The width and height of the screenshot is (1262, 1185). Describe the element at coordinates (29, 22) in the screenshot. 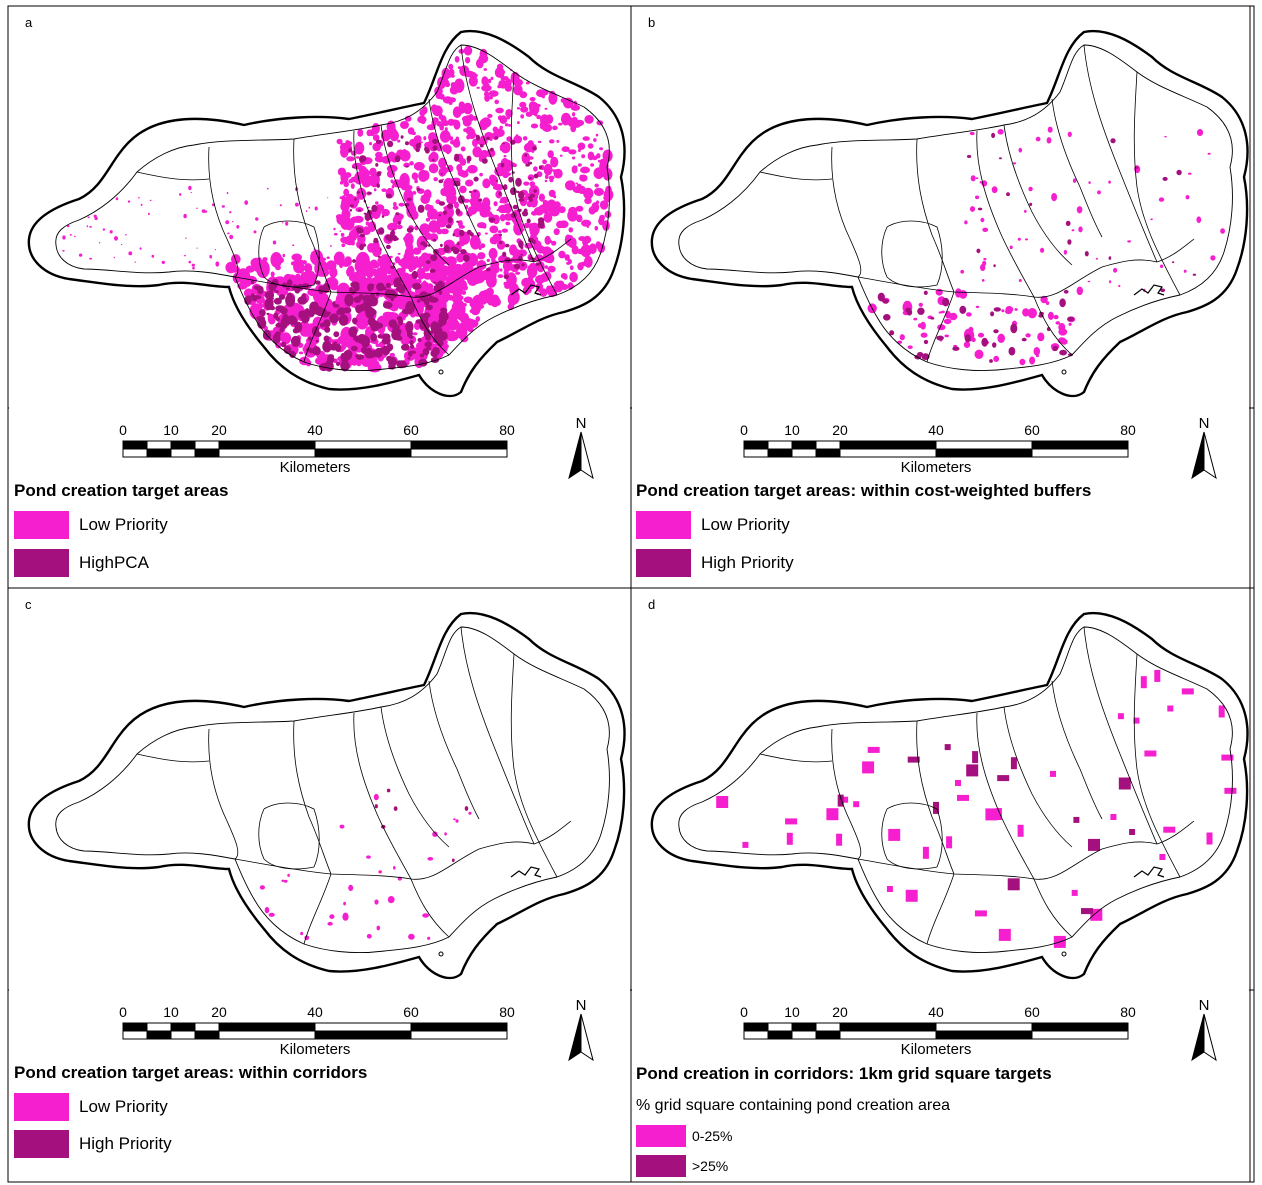

I see `panel-letter: a` at that location.